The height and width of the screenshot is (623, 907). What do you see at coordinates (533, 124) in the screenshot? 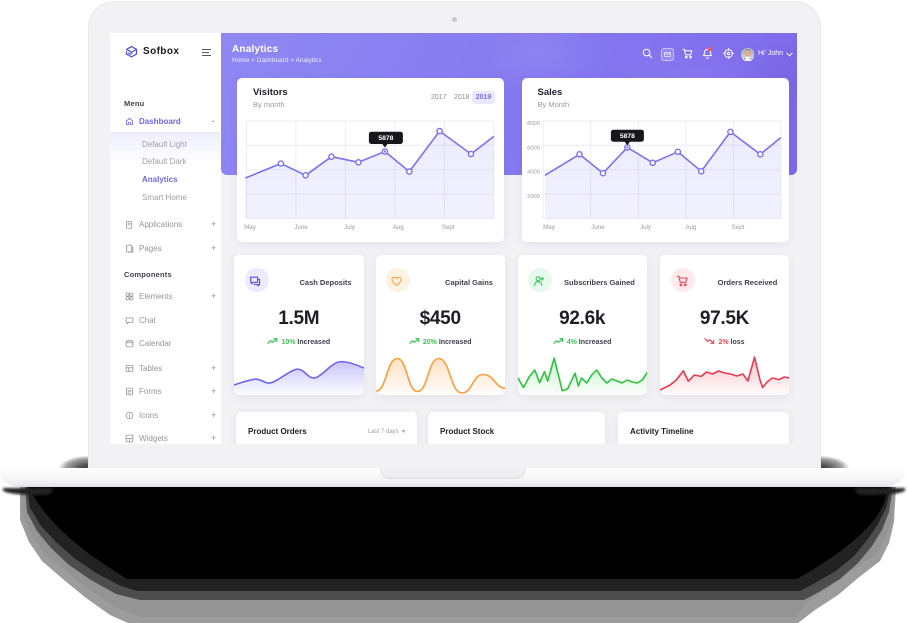
I see `svg-text: 8000` at bounding box center [533, 124].